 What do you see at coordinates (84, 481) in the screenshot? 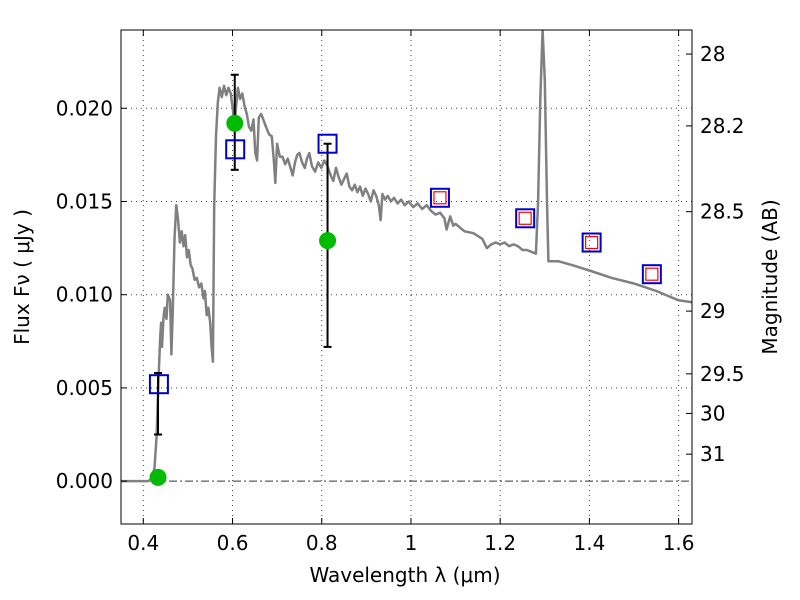
I see `y-tick-label: 0.000` at bounding box center [84, 481].